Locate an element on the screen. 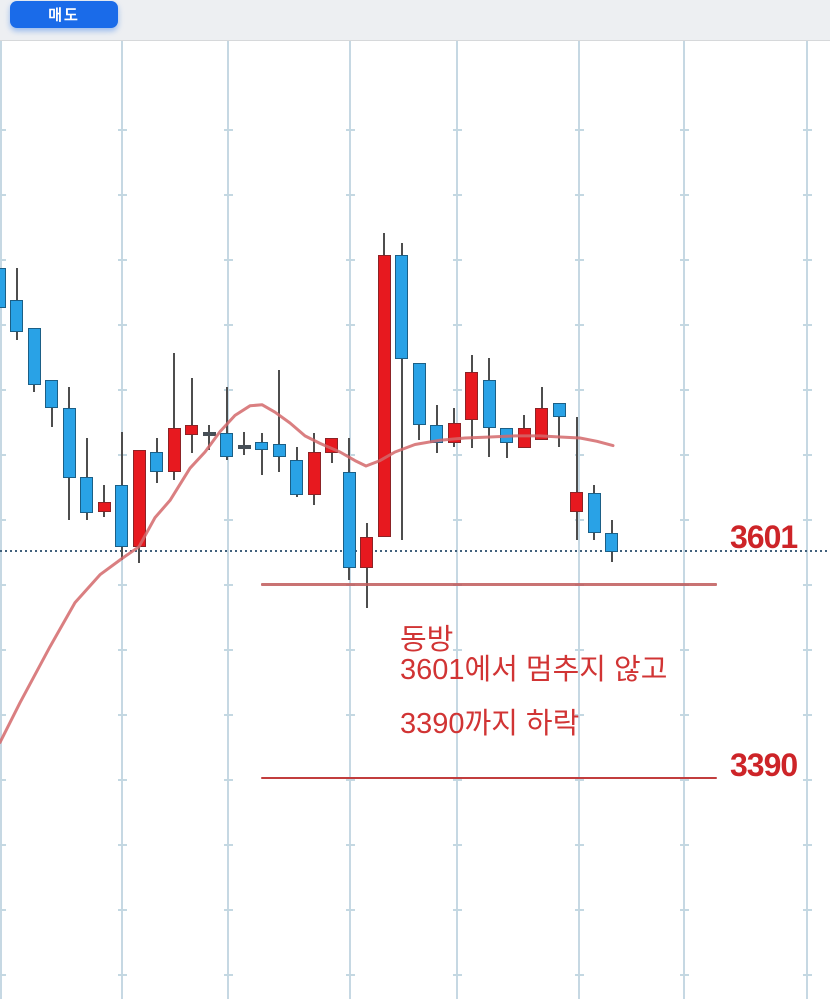 This screenshot has height=999, width=830. target-line is located at coordinates (489, 778).